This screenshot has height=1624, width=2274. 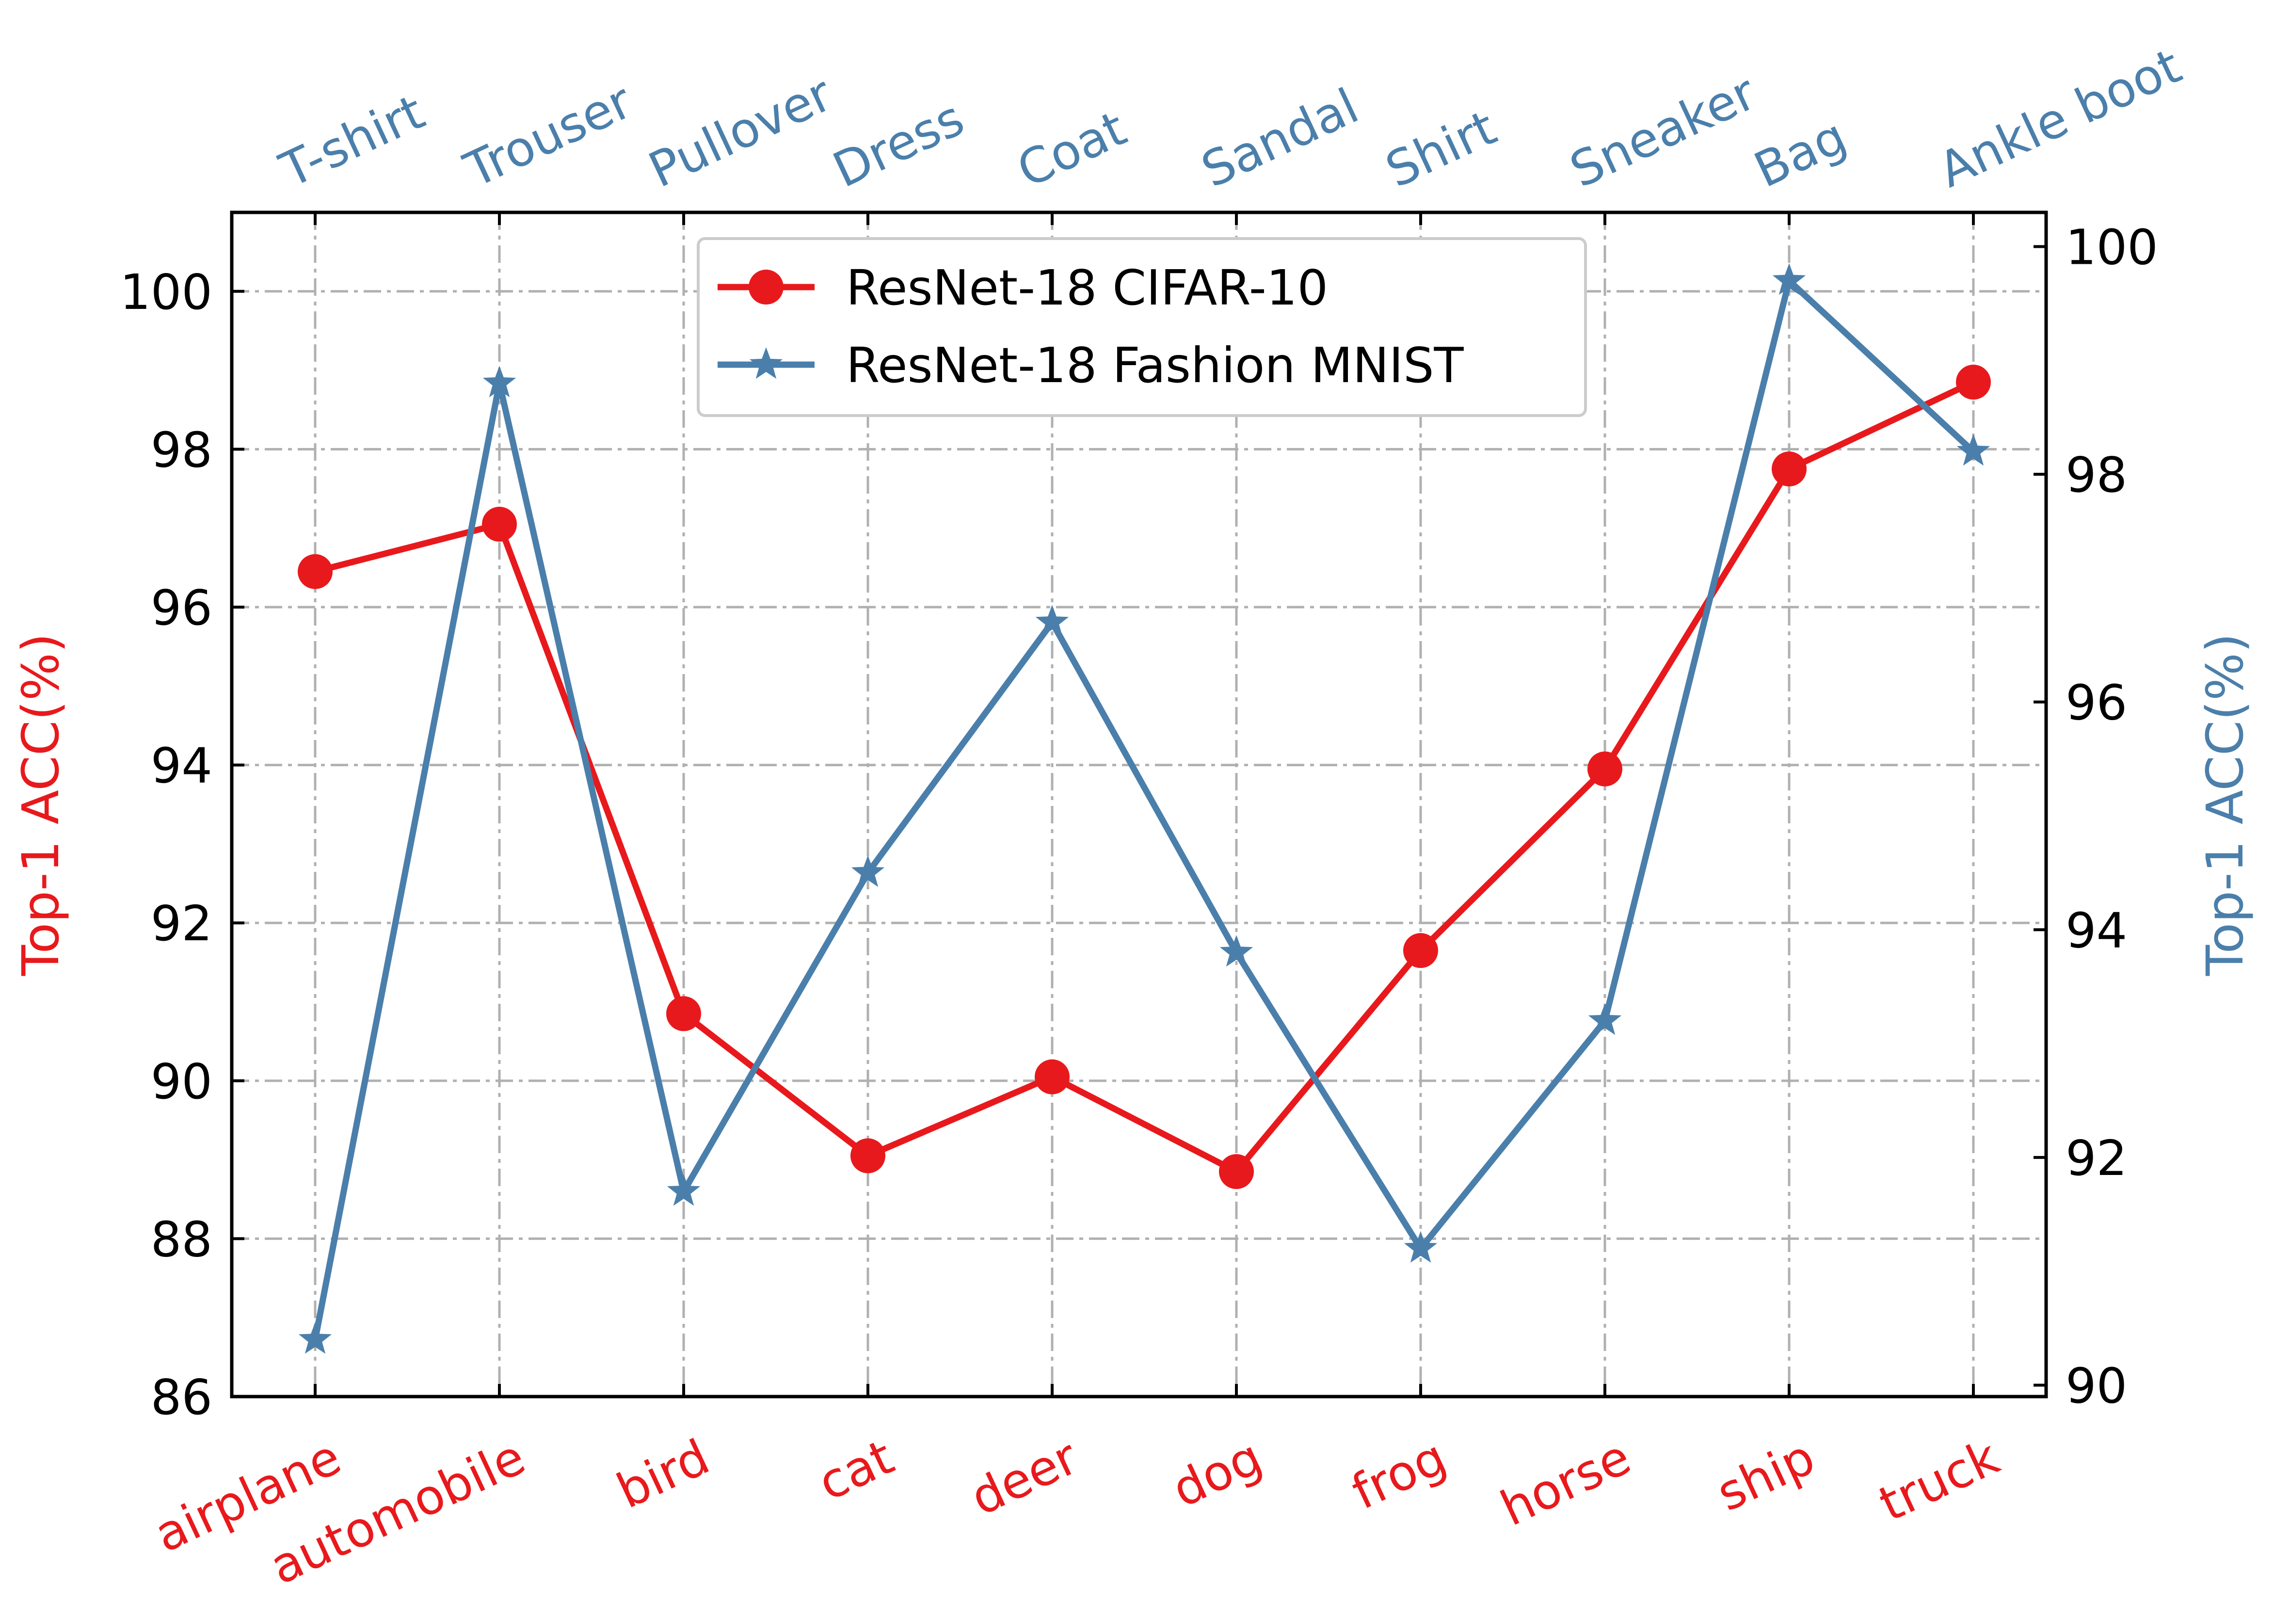 I want to click on x-tick-label-bottom: deer, so click(x=1024, y=1477).